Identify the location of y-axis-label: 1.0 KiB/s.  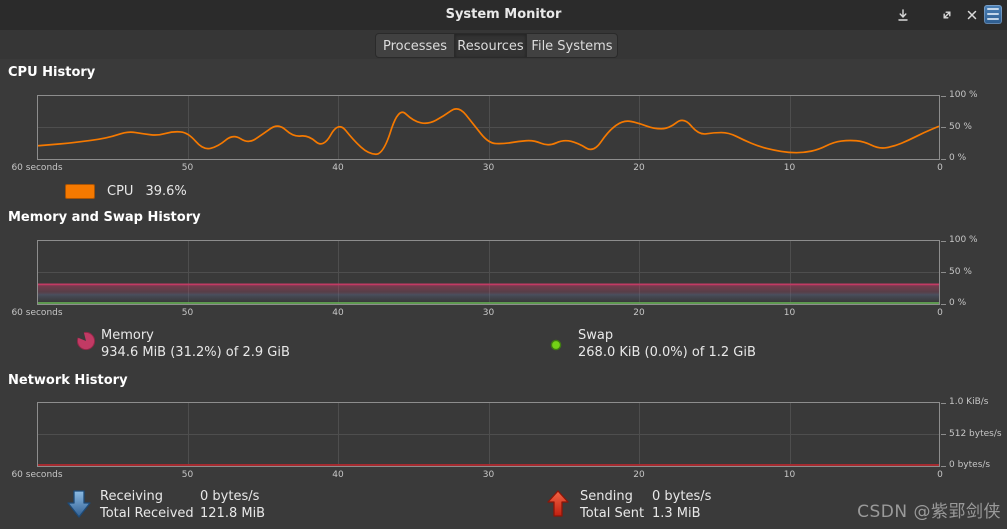
(969, 402).